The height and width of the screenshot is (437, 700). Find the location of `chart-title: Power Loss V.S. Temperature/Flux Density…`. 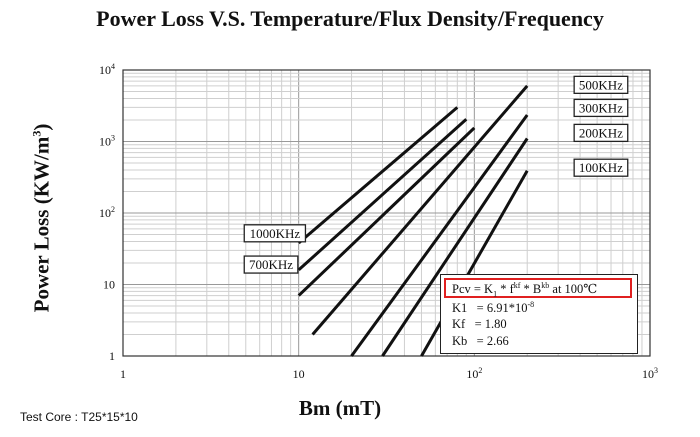

chart-title: Power Loss V.S. Temperature/Flux Density… is located at coordinates (350, 18).